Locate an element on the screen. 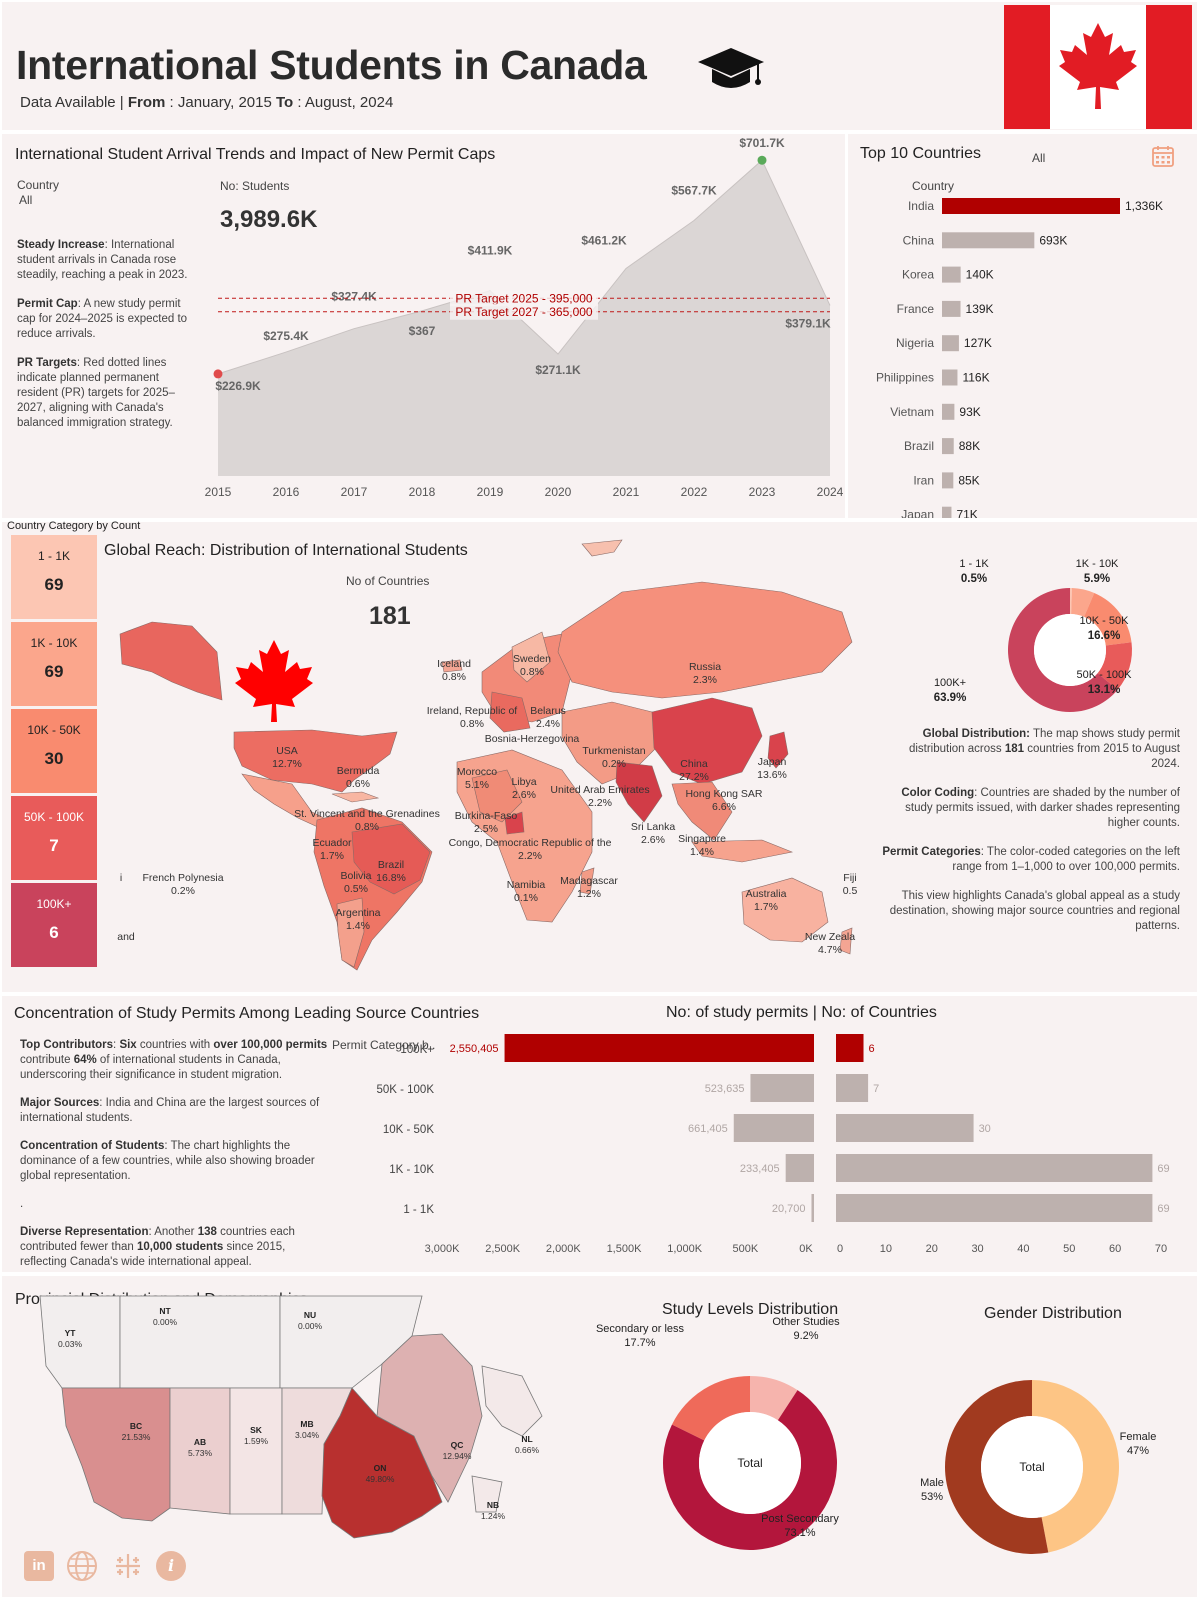  map-country-pct: 0.8% is located at coordinates (454, 677).